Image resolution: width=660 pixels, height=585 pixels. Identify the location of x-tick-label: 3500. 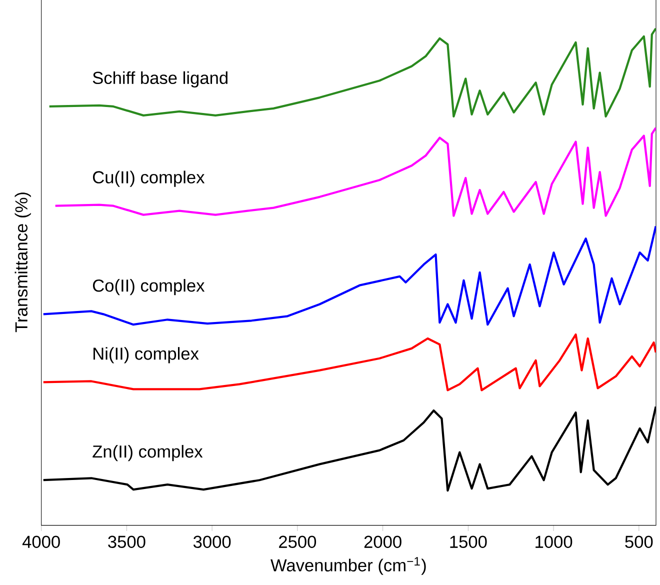
(127, 542).